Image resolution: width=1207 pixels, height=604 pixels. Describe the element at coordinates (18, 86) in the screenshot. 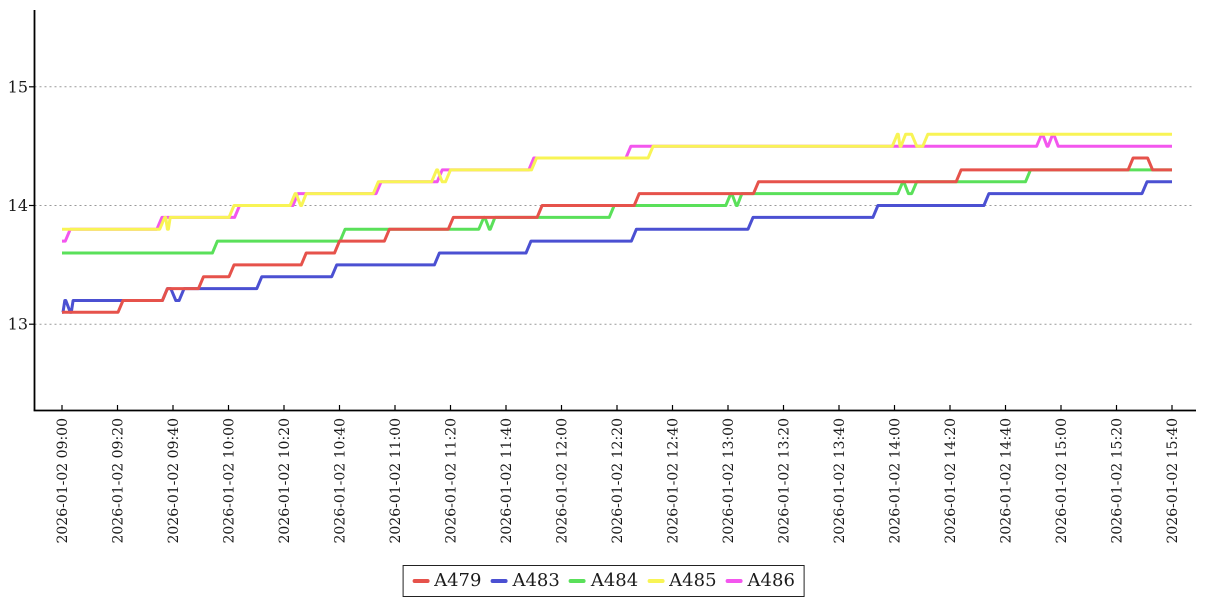

I see `y-tick-label: 15` at that location.